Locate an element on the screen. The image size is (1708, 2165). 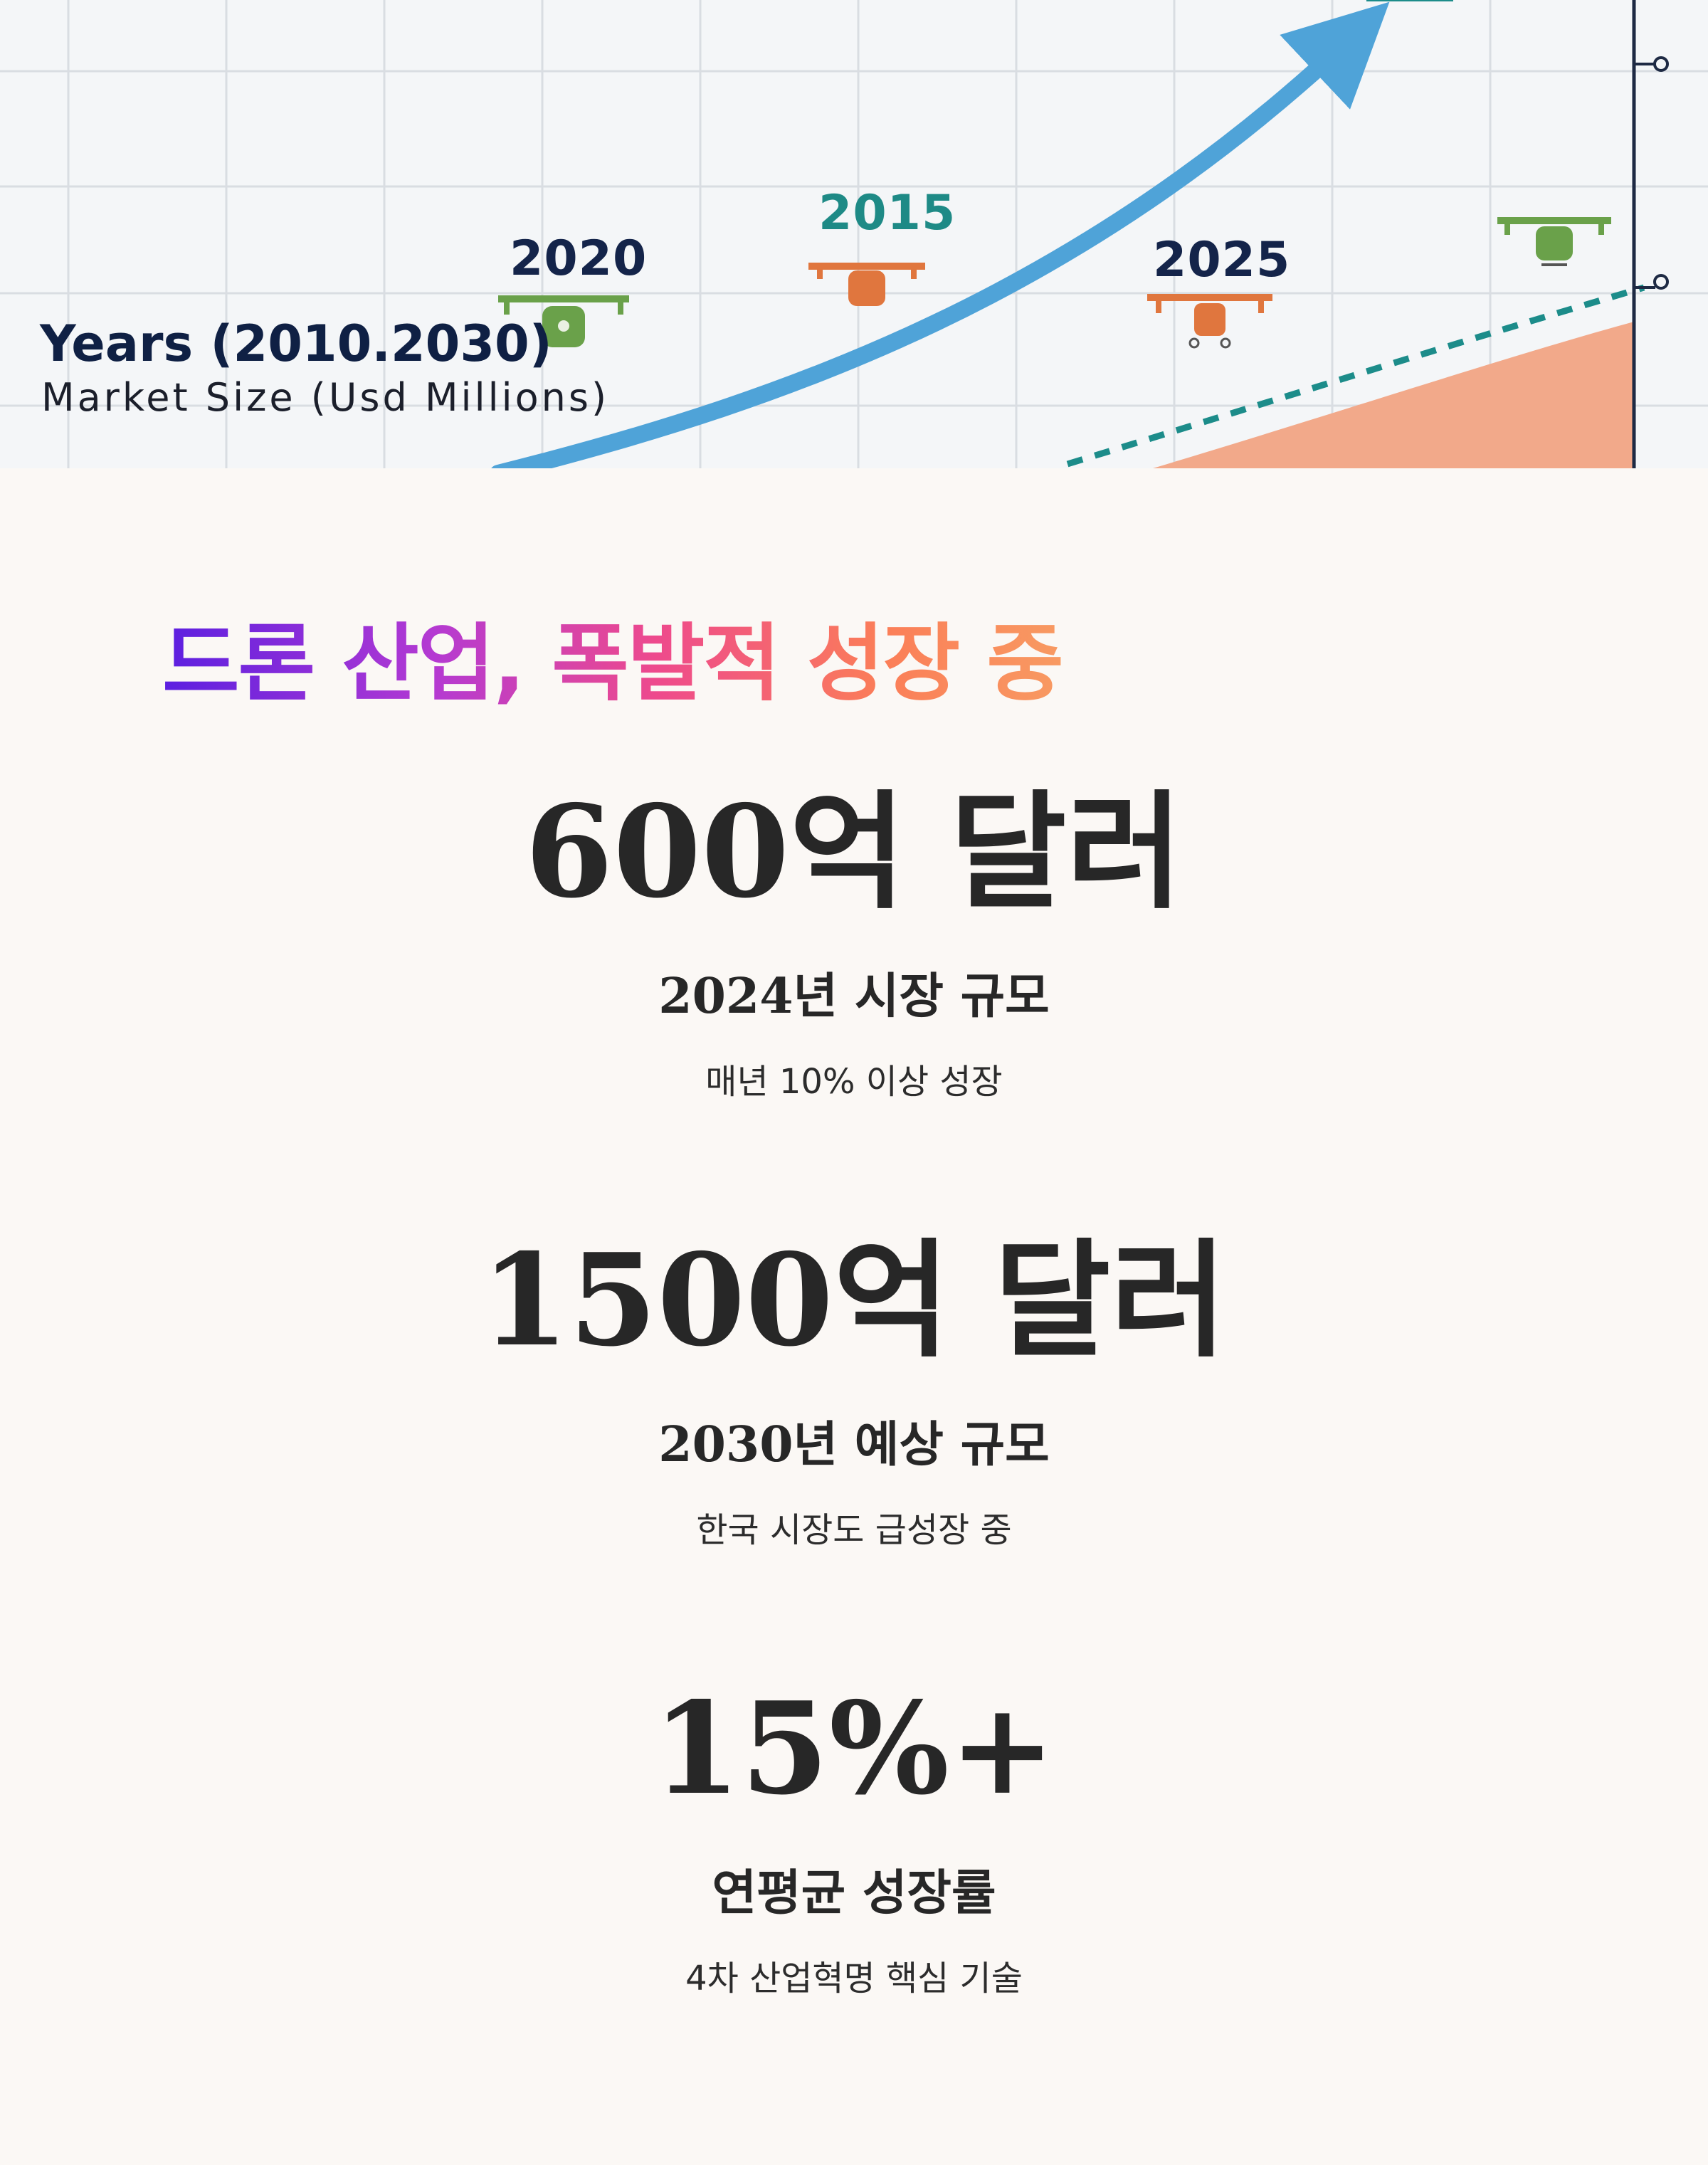
stat-subtitle: 4차 산업혁명 핵심 기술 is located at coordinates (854, 1978).